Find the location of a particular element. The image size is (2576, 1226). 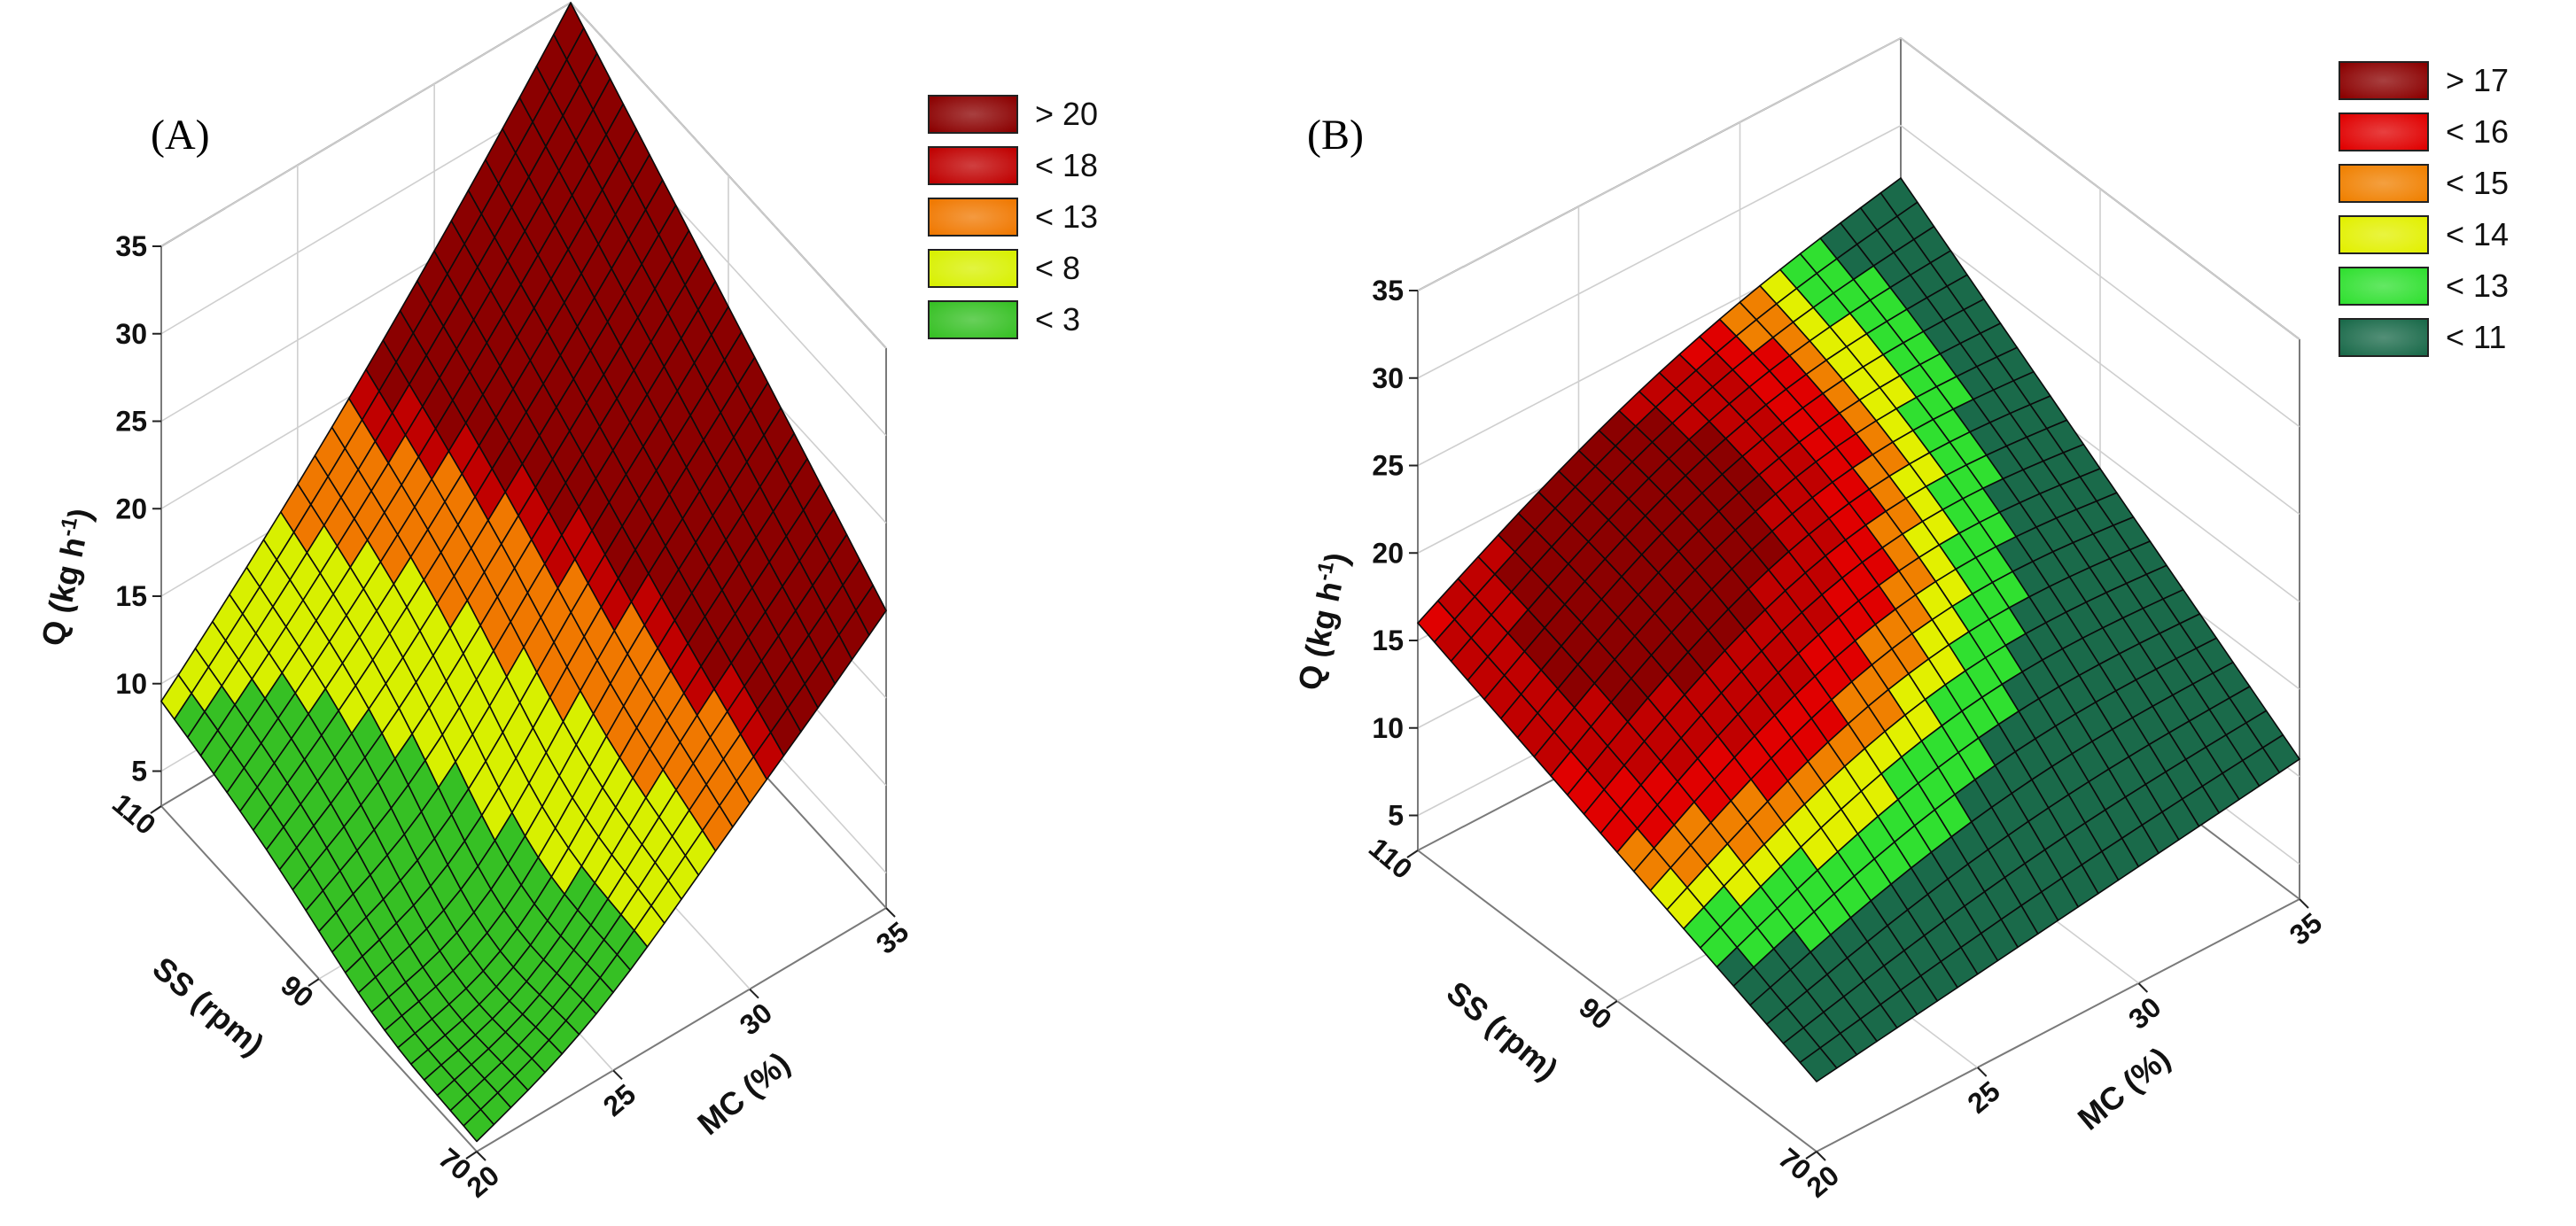

legend: > 17 < 16 < 15 < 14 < 13 < 11 is located at coordinates (2424, 209).